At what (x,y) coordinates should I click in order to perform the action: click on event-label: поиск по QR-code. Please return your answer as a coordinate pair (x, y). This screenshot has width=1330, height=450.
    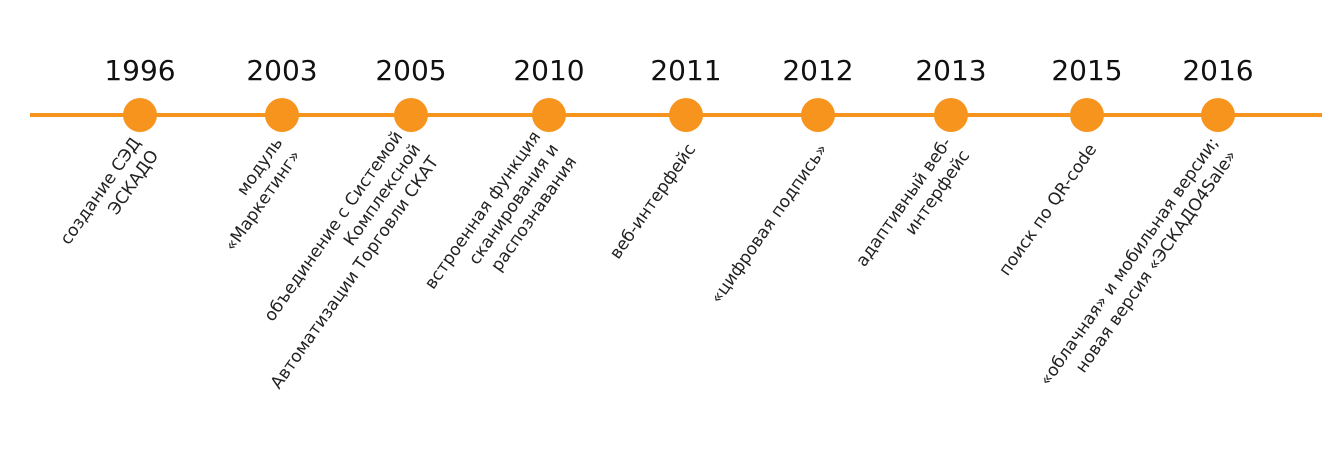
    Looking at the image, I should click on (1048, 209).